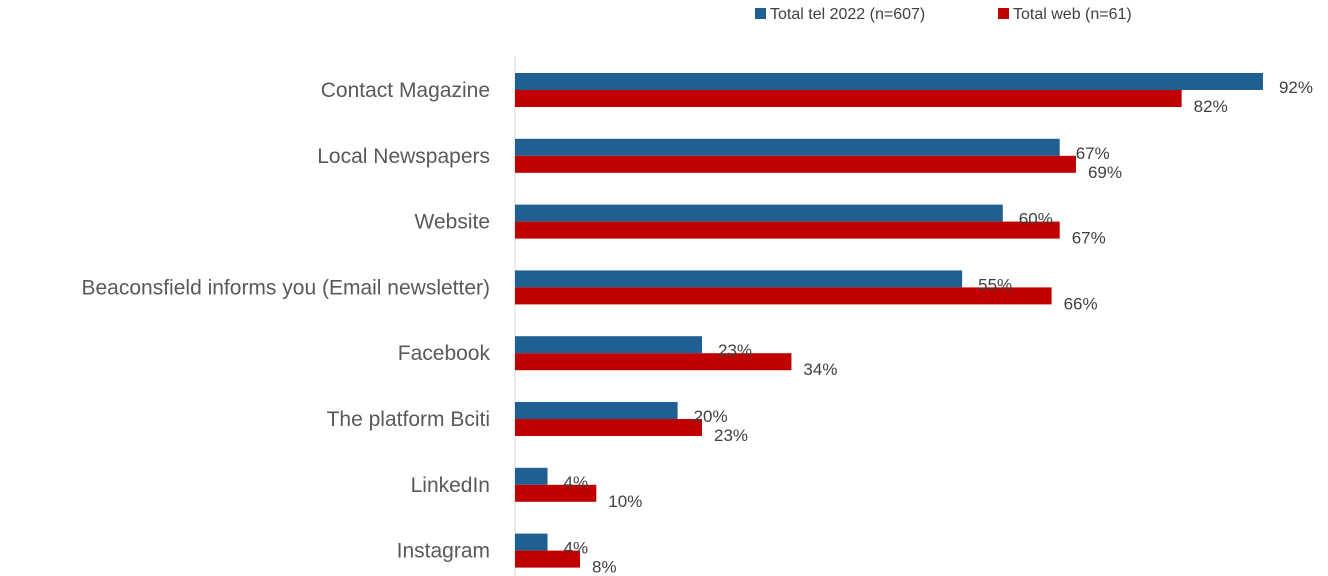 This screenshot has height=576, width=1328. Describe the element at coordinates (403, 156) in the screenshot. I see `category-label: Local Newspapers` at that location.